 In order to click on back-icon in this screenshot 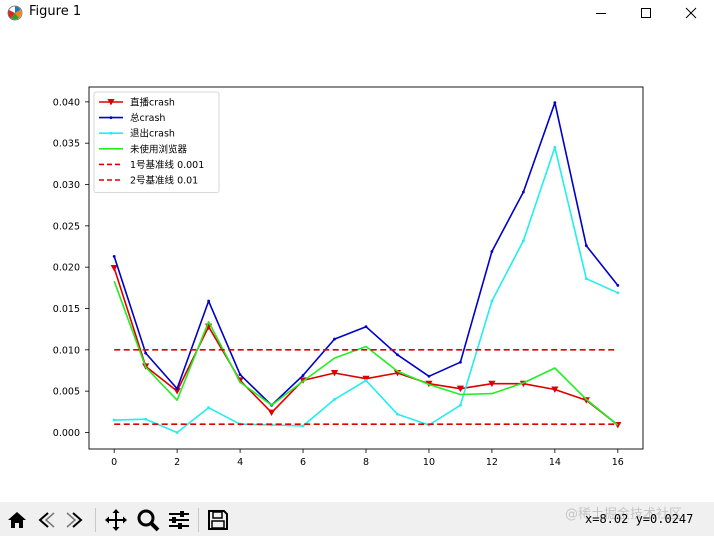, I will do `click(46, 520)`.